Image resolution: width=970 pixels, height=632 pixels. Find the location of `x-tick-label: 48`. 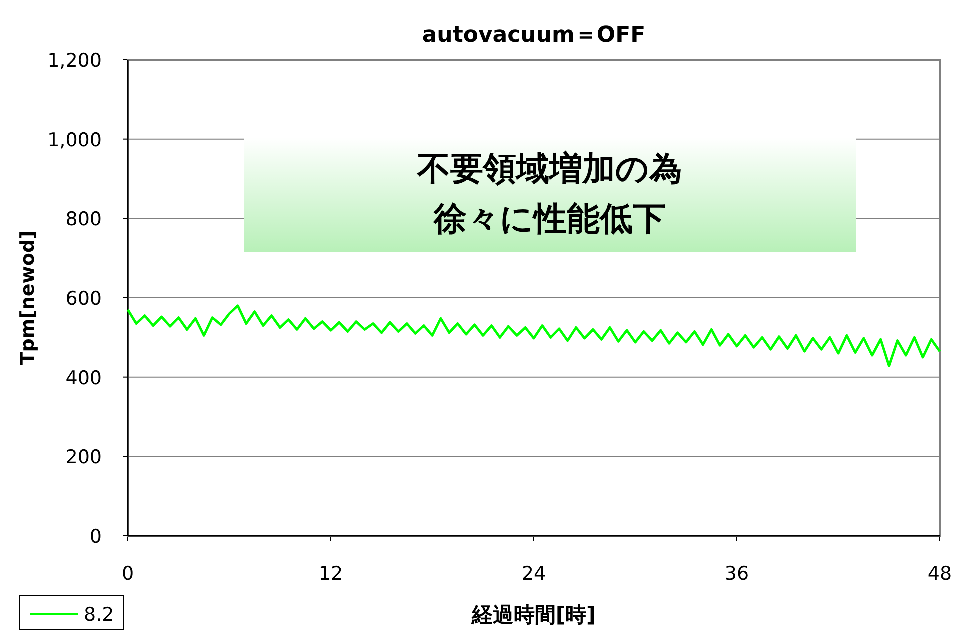

x-tick-label: 48 is located at coordinates (940, 574).